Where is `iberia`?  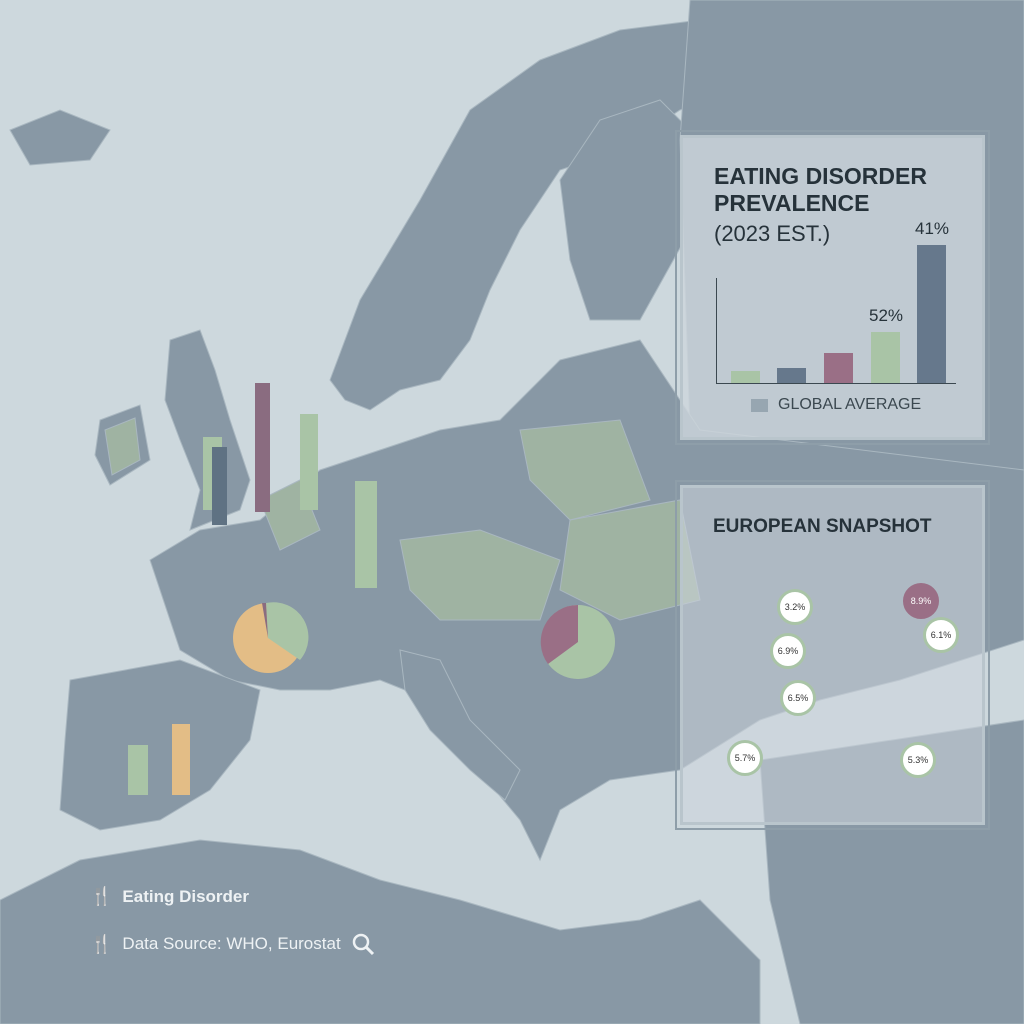
iberia is located at coordinates (160, 745).